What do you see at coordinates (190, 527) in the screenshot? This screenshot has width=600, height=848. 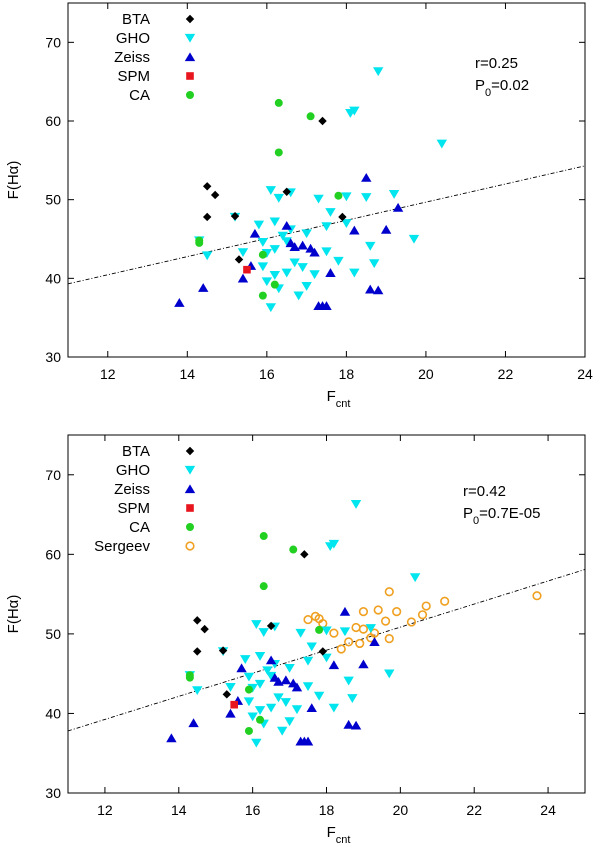 I see `legend-marker-ca` at bounding box center [190, 527].